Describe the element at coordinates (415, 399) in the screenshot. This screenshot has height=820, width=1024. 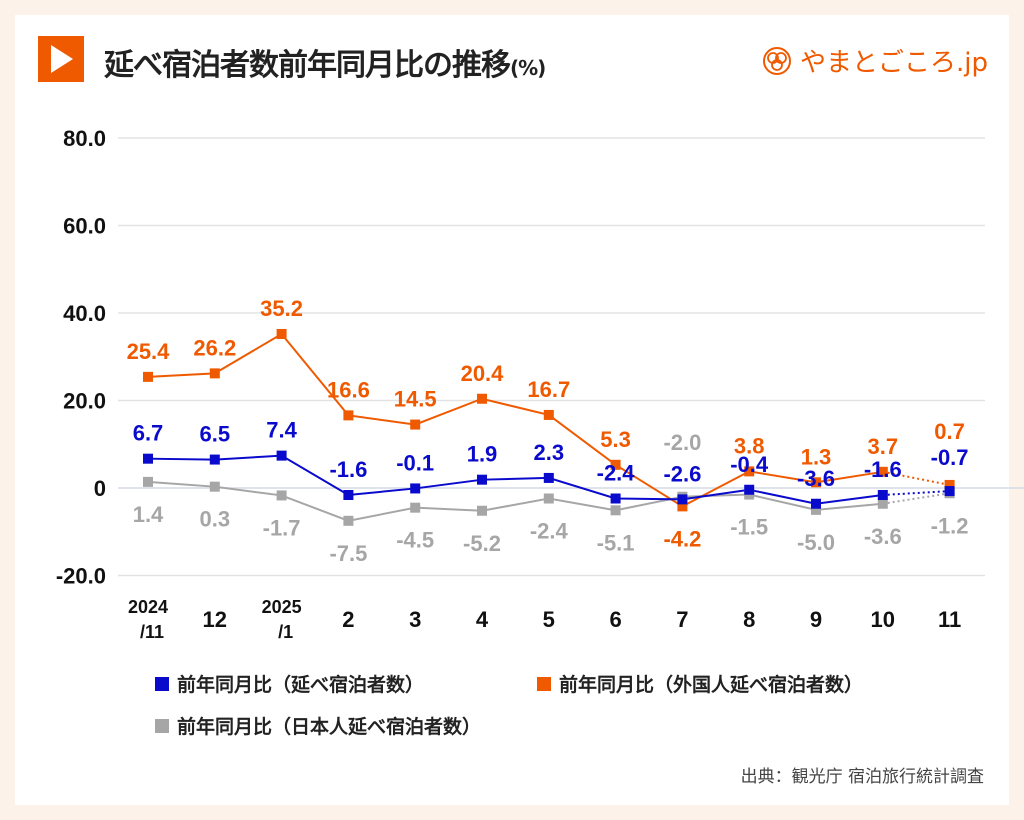
I see `data-label: 14.5` at that location.